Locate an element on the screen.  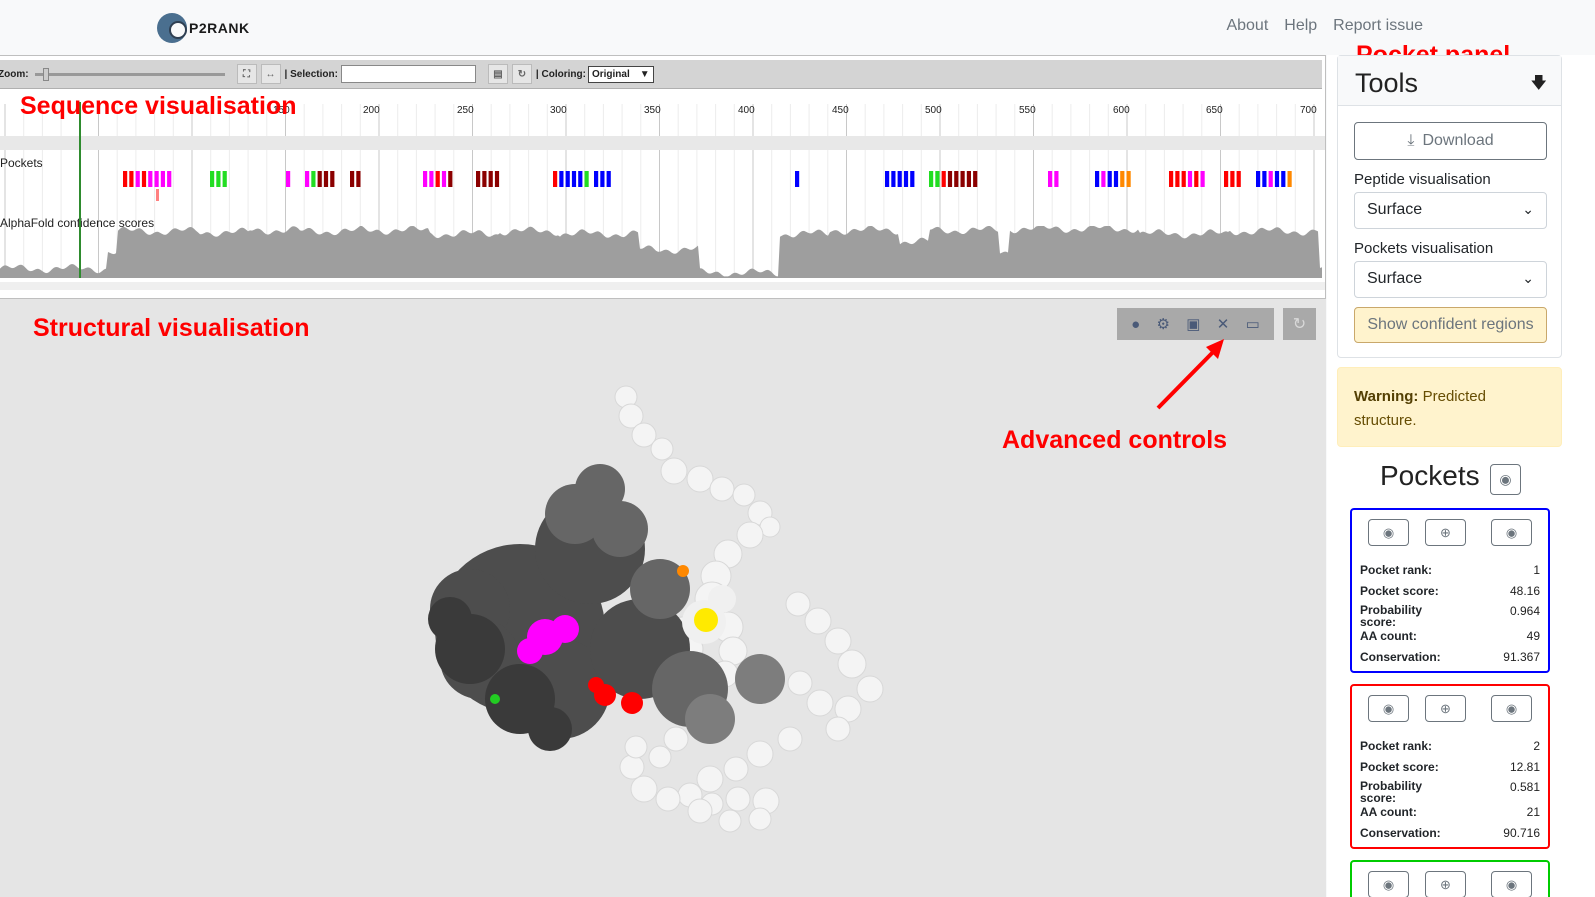
peptide-vis-select: Surface ⌄ is located at coordinates (1450, 210).